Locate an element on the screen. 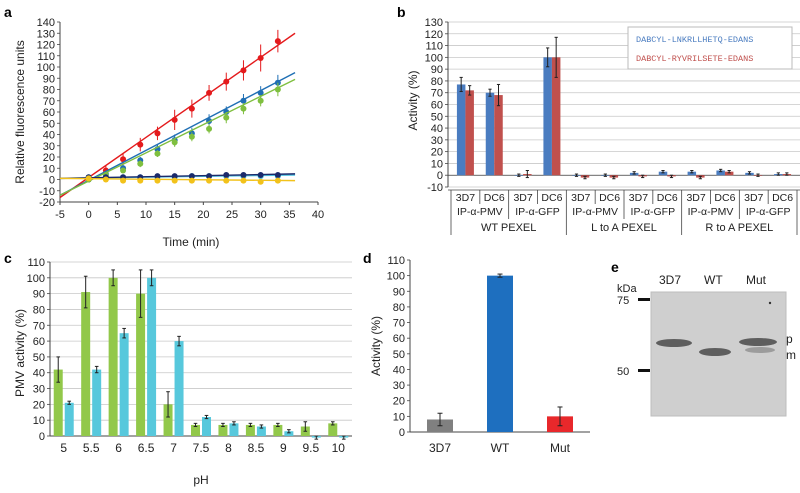 This screenshot has height=493, width=800. x-tick-label: 8.5 is located at coordinates (256, 448).